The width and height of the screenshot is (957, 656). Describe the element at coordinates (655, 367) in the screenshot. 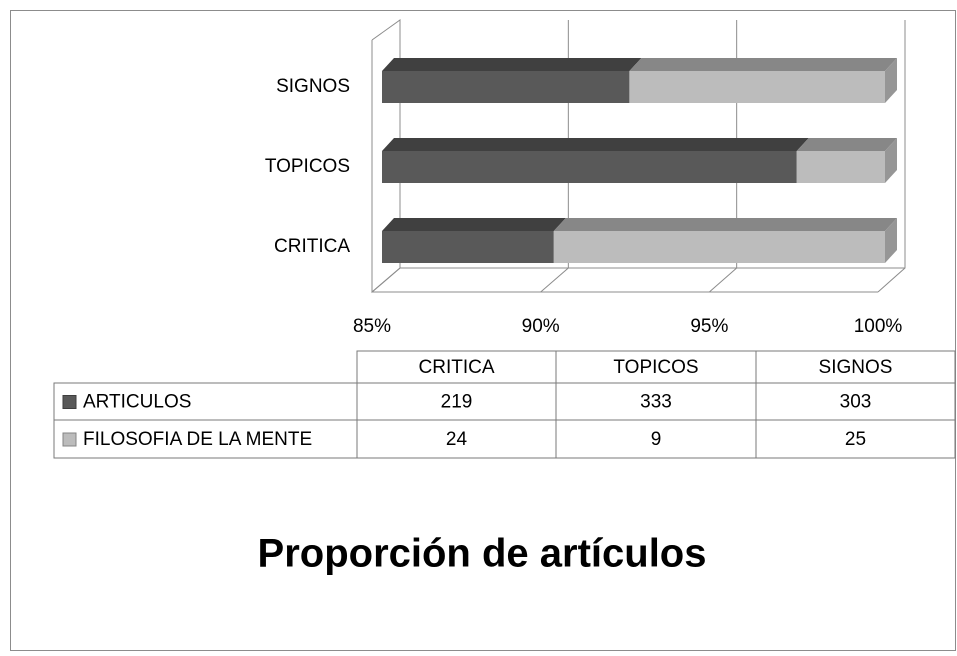

I see `table-header: TOPICOS` at that location.